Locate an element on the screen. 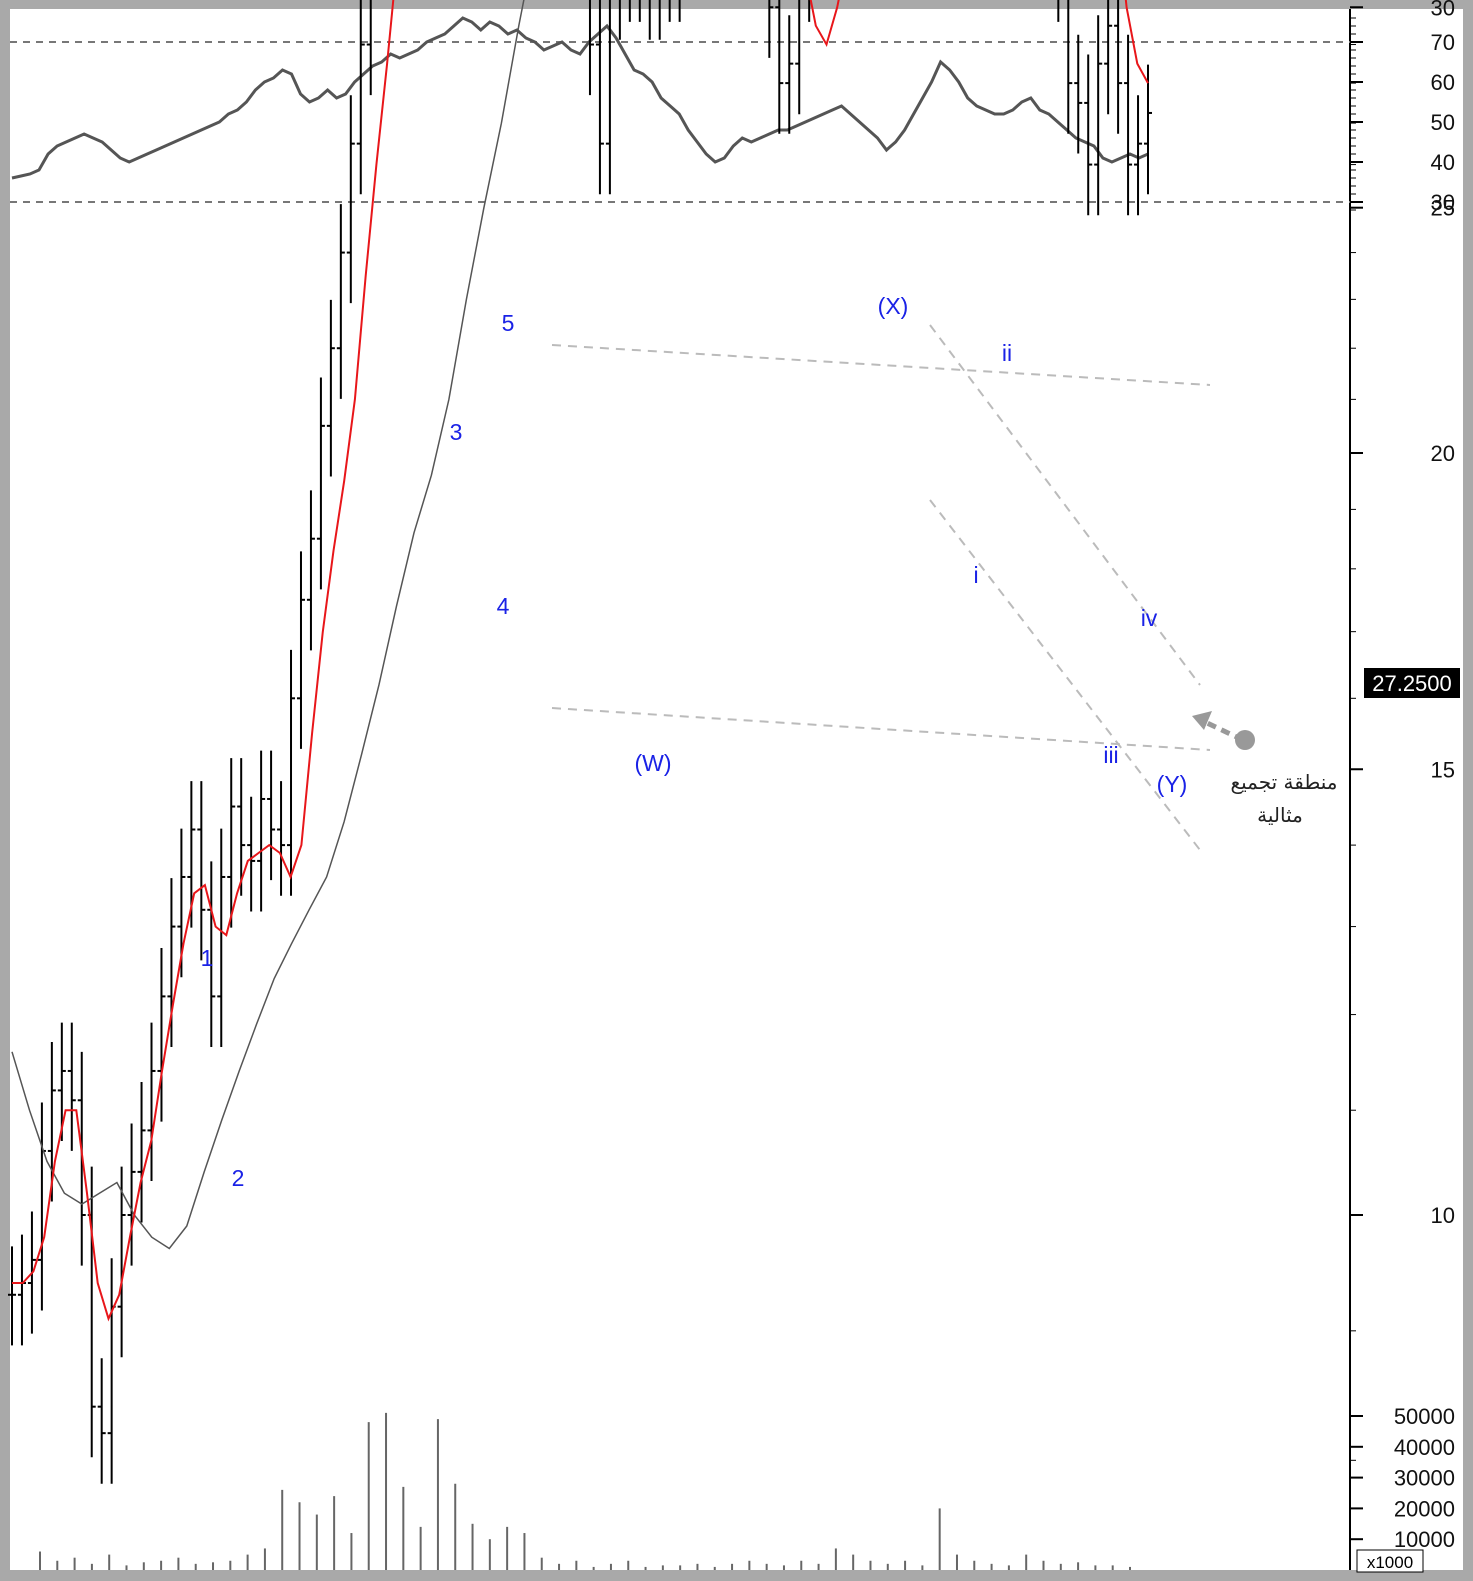 Image resolution: width=1473 pixels, height=1581 pixels. wave-label-iii: iii is located at coordinates (1110, 755).